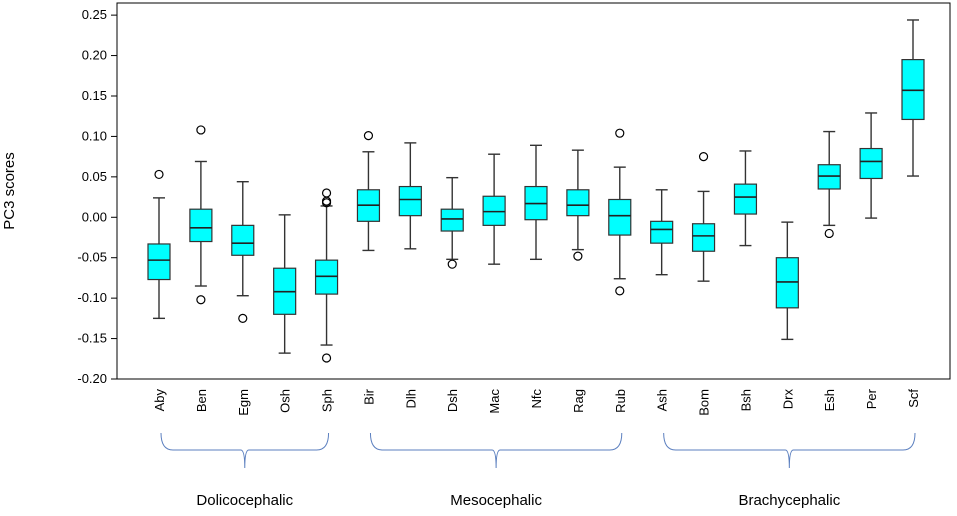 This screenshot has width=957, height=516. Describe the element at coordinates (787, 399) in the screenshot. I see `x-tick-label: Drx` at that location.